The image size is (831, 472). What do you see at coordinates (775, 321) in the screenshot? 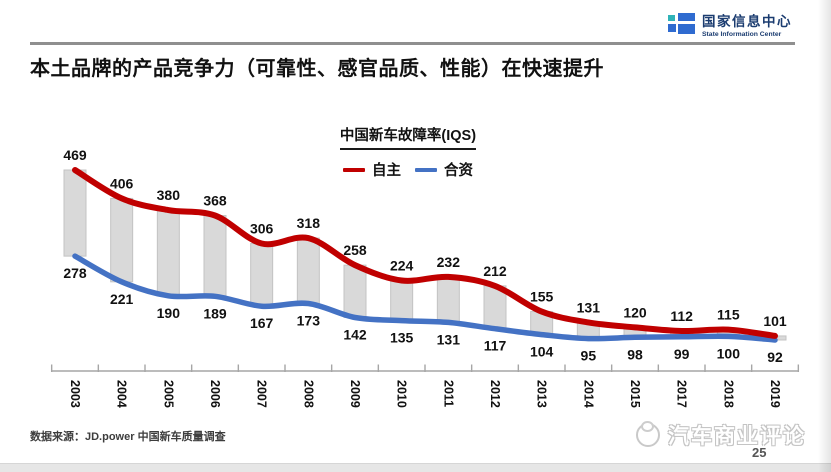
I see `data-label-domestic: 101` at bounding box center [775, 321].